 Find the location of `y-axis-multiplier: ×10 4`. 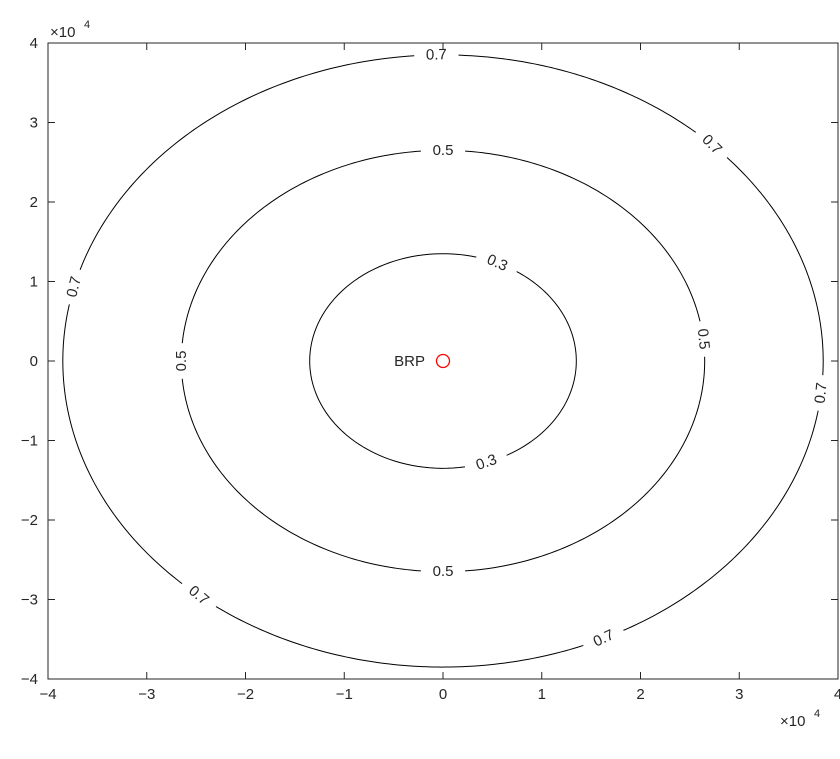

y-axis-multiplier: ×10 4 is located at coordinates (70, 30).